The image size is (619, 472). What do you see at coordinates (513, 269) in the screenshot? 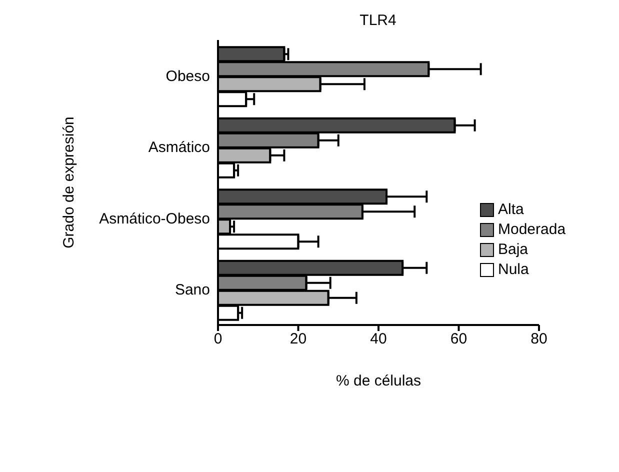
I see `legend-label: Nula` at bounding box center [513, 269].